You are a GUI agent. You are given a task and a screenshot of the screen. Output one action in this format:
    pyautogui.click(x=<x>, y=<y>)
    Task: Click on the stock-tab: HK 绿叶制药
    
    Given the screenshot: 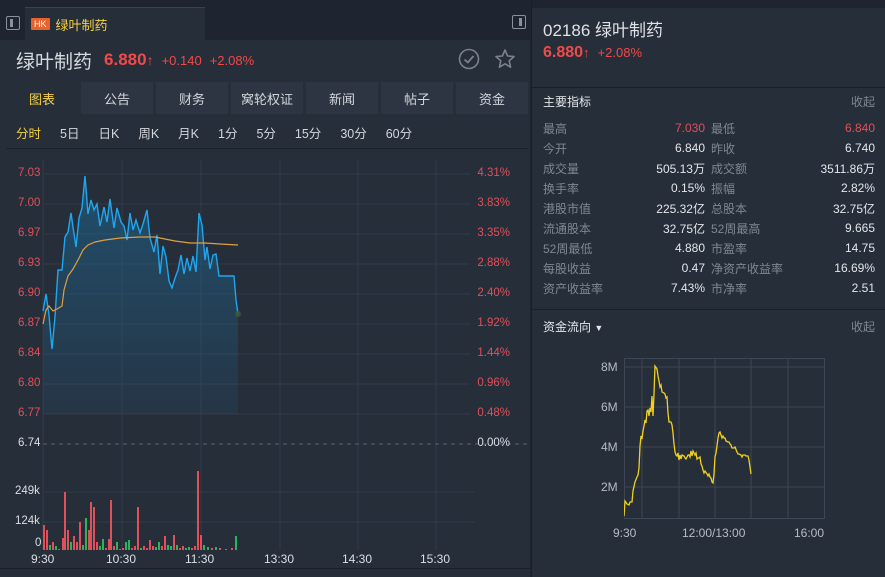 What is the action you would take?
    pyautogui.click(x=115, y=23)
    